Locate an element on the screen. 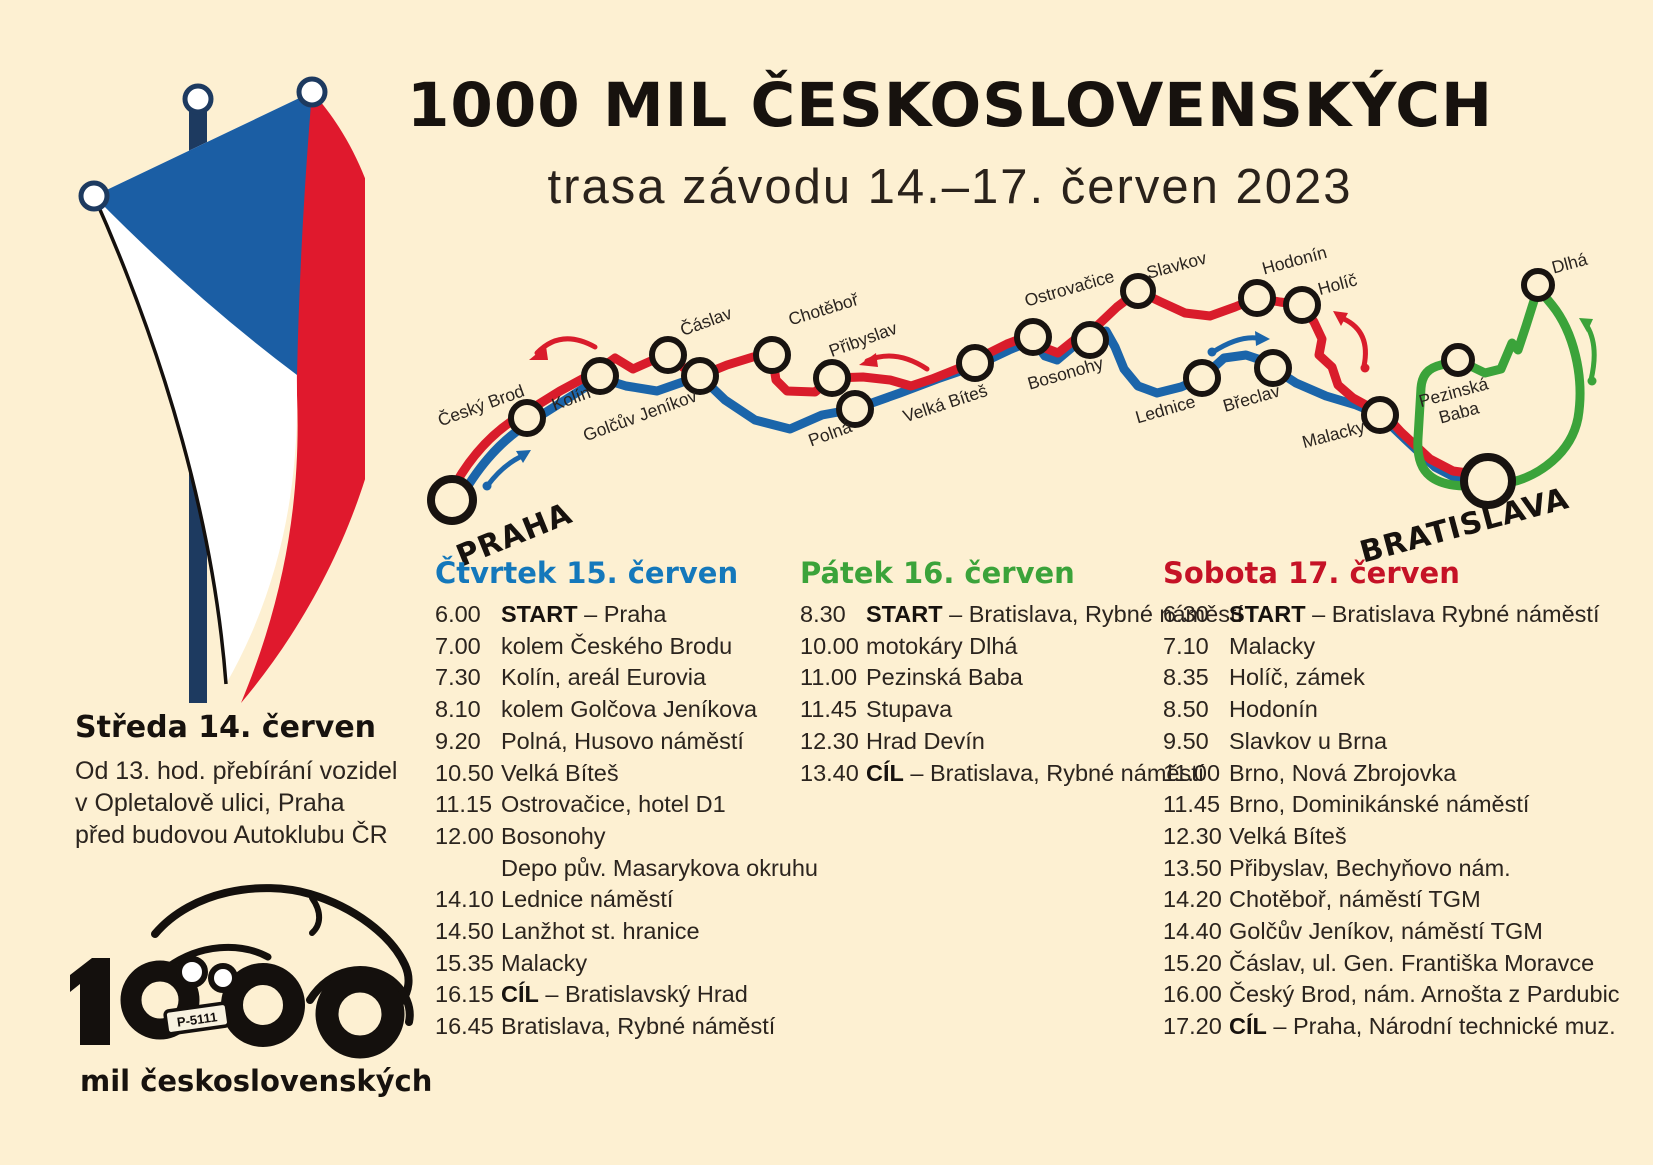 This screenshot has height=1165, width=1653. row-time: 12.00 is located at coordinates (464, 835).